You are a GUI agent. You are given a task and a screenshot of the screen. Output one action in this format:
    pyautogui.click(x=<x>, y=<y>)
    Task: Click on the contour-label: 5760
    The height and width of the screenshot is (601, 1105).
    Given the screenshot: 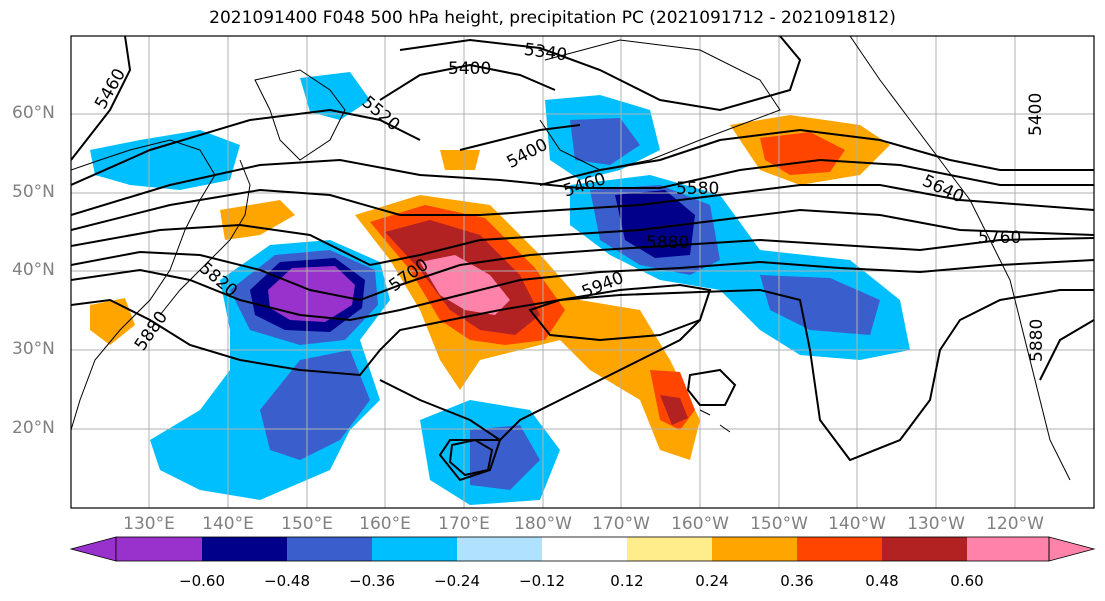 What is the action you would take?
    pyautogui.click(x=999, y=238)
    